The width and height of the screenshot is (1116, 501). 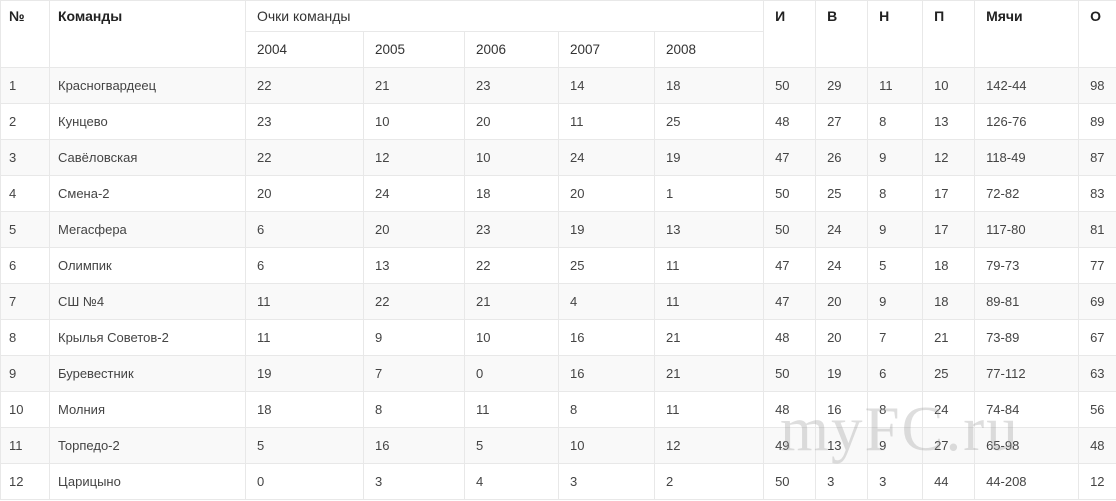 I want to click on header-row-years: 2004 2005 2006 2007 2008, so click(x=558, y=49).